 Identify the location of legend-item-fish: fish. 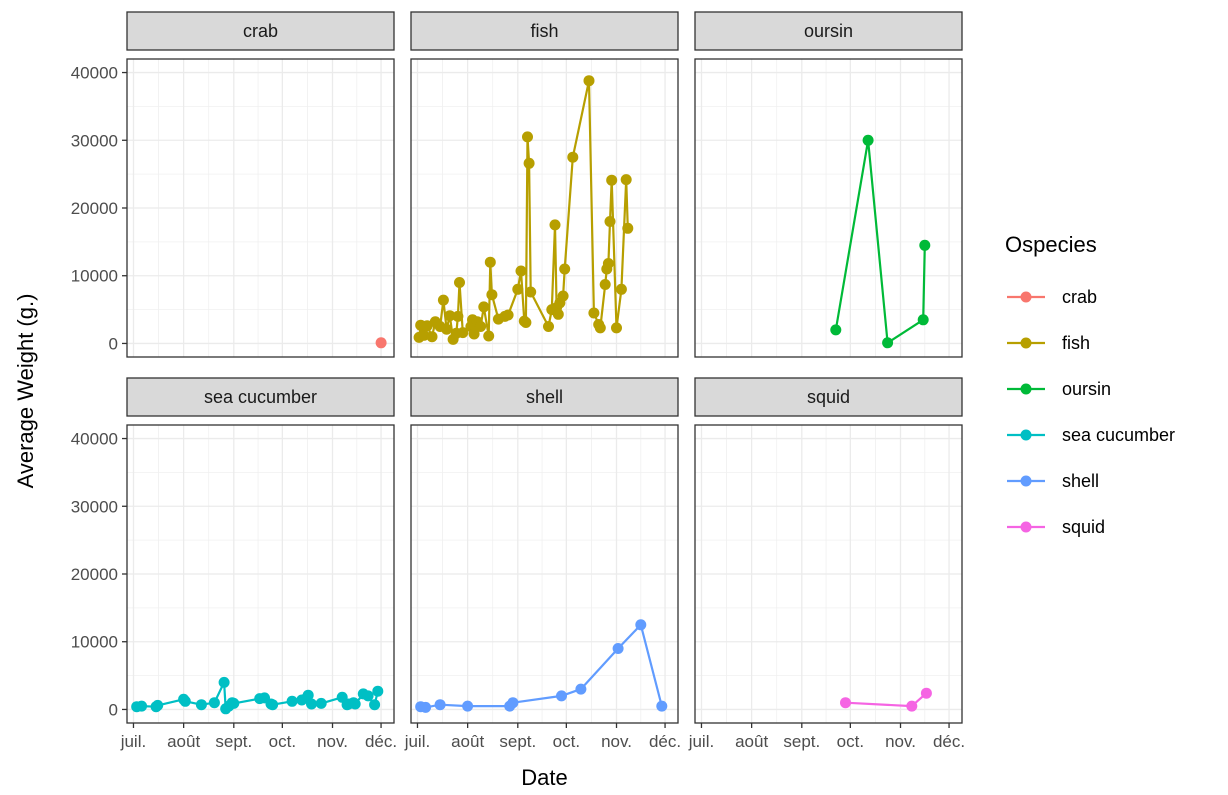
(1048, 343).